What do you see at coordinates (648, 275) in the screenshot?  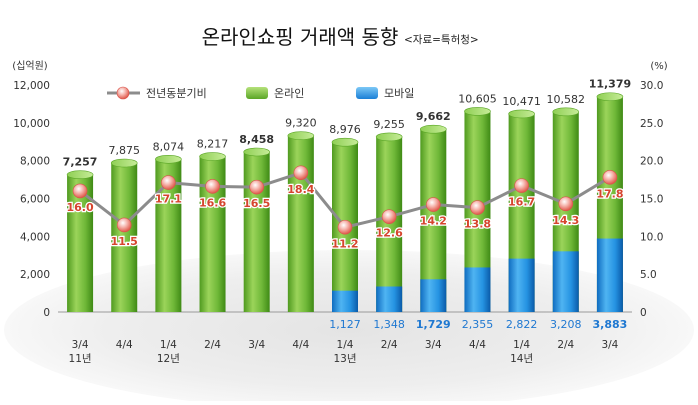 I see `y-right-tick-label: 5.0` at bounding box center [648, 275].